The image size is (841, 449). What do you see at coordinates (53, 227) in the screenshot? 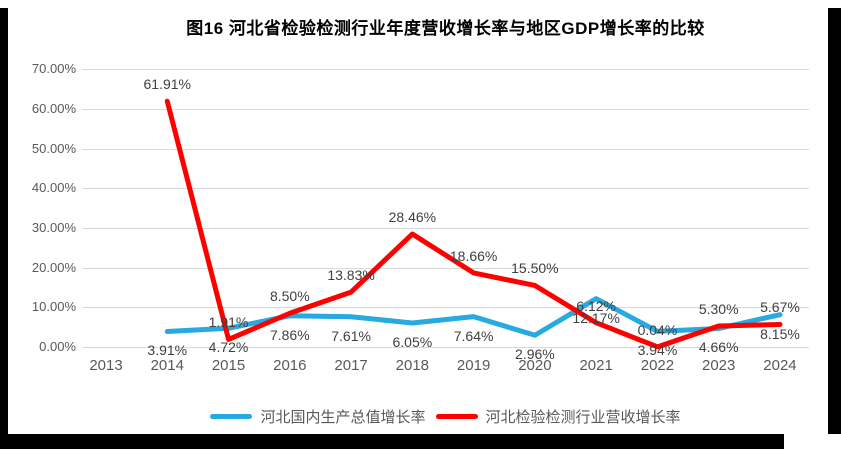
I see `y-axis-tick-label: 30.00%` at bounding box center [53, 227].